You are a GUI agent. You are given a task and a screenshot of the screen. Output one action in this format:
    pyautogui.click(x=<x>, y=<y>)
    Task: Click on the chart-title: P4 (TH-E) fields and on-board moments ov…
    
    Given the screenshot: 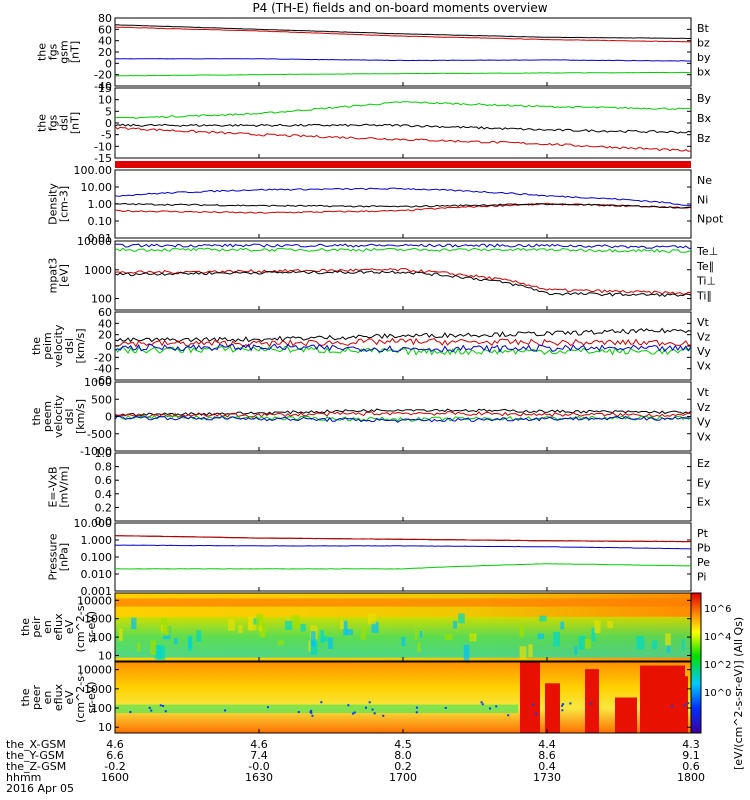 What is the action you would take?
    pyautogui.click(x=399, y=8)
    